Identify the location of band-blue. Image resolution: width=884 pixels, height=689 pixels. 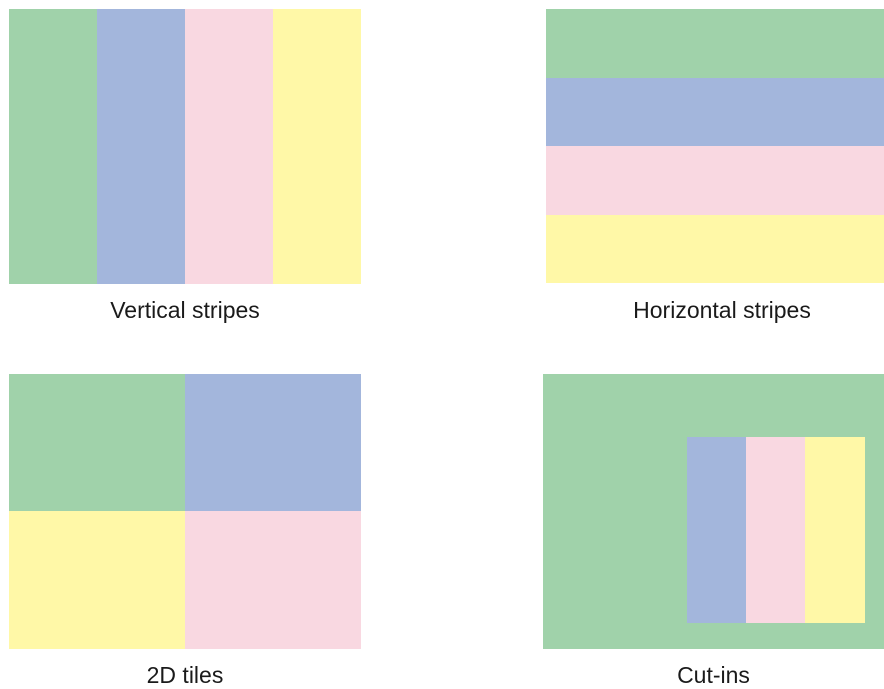
(715, 112).